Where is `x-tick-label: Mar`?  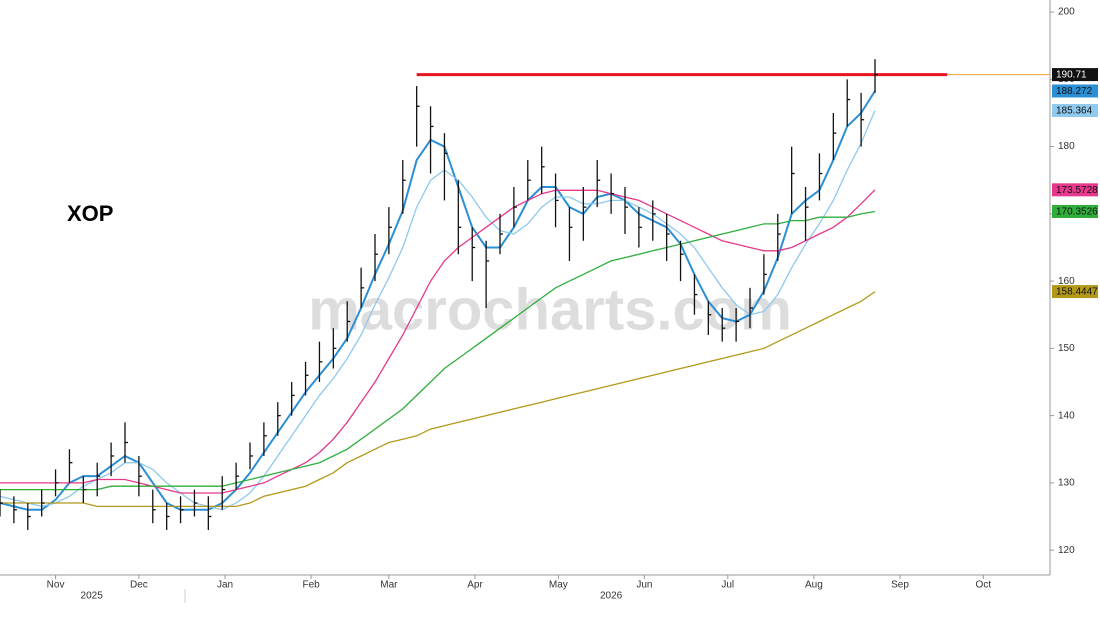 x-tick-label: Mar is located at coordinates (389, 585).